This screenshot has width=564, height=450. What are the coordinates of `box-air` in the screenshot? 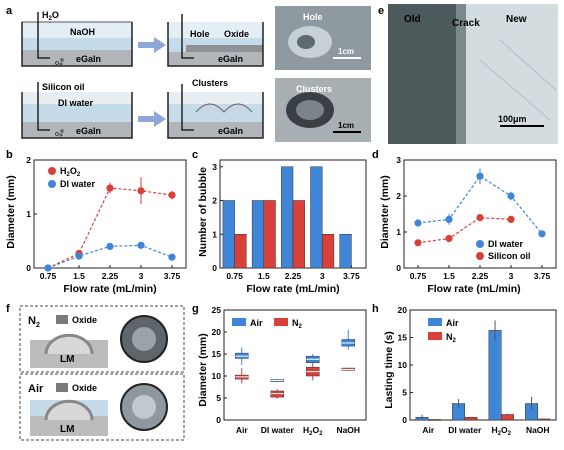 It's located at (102, 407).